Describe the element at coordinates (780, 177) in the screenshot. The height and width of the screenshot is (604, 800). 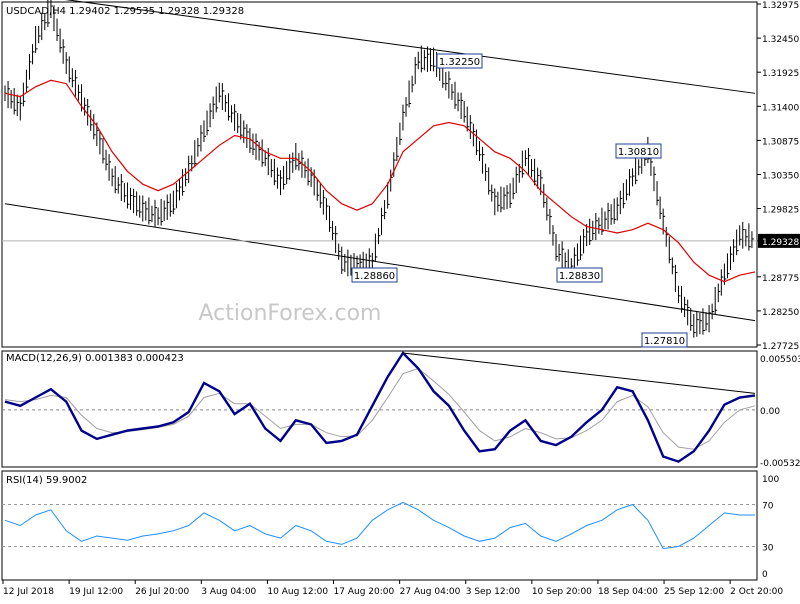
I see `price-axis-label: 1.30350` at that location.